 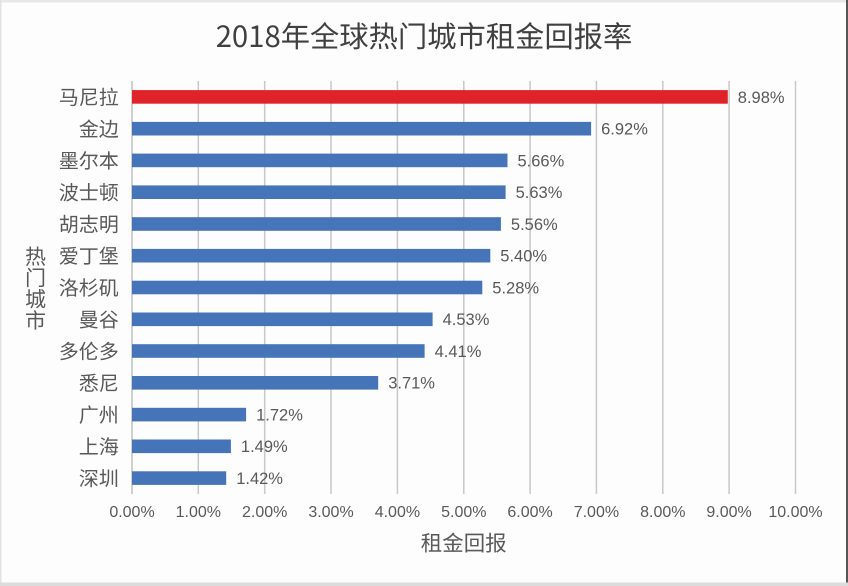 What do you see at coordinates (761, 98) in the screenshot?
I see `svg-text: 8.98%` at bounding box center [761, 98].